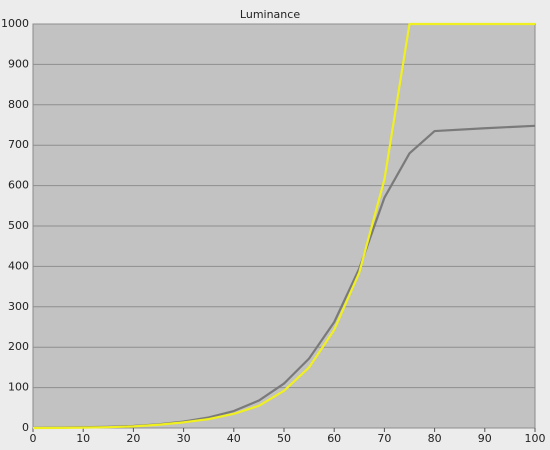 Image resolution: width=550 pixels, height=450 pixels. I want to click on x-tick-label: 40, so click(234, 438).